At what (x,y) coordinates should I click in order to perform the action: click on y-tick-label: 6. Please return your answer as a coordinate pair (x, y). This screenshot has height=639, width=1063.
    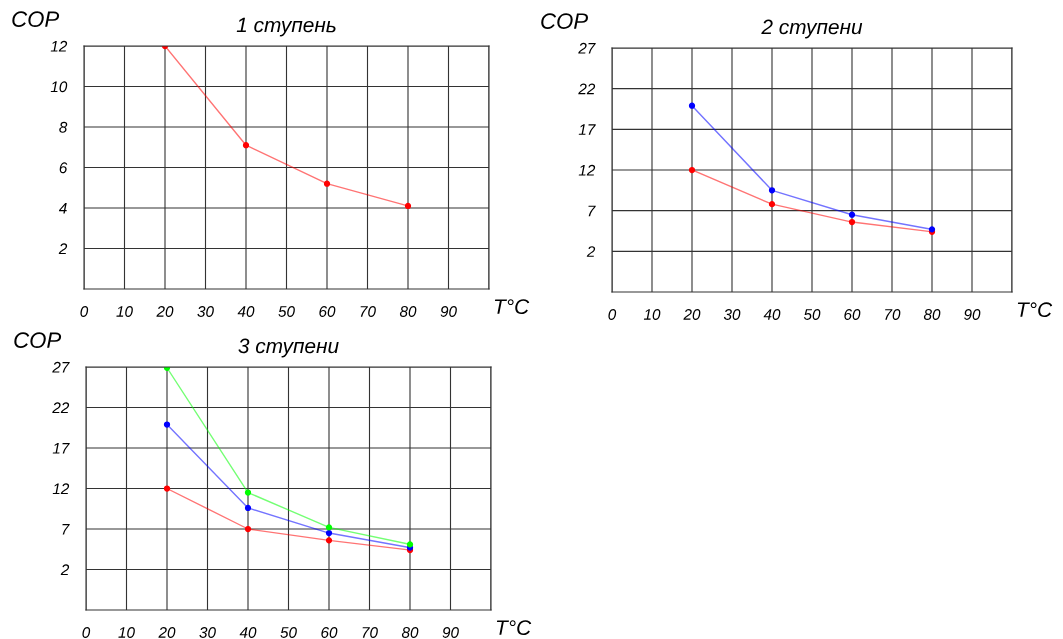
    Looking at the image, I should click on (63, 168).